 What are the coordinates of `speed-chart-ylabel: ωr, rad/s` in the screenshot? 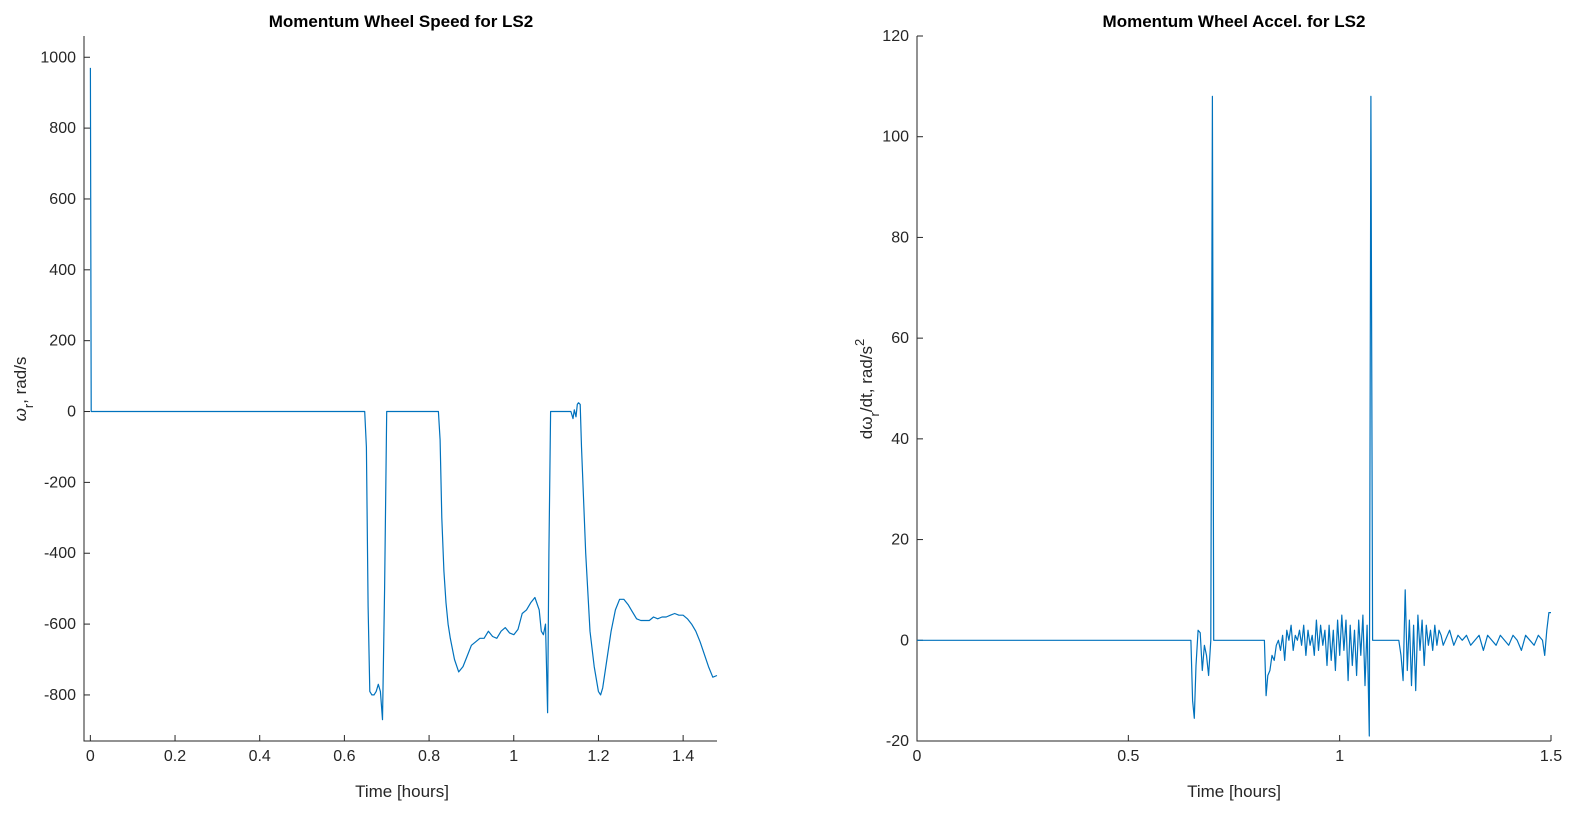 It's located at (23, 389).